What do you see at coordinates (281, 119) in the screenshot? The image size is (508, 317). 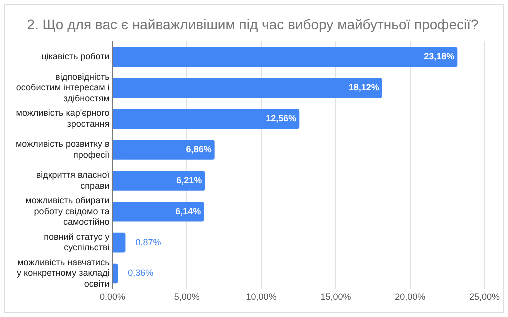 I see `data-label: 12,56%` at bounding box center [281, 119].